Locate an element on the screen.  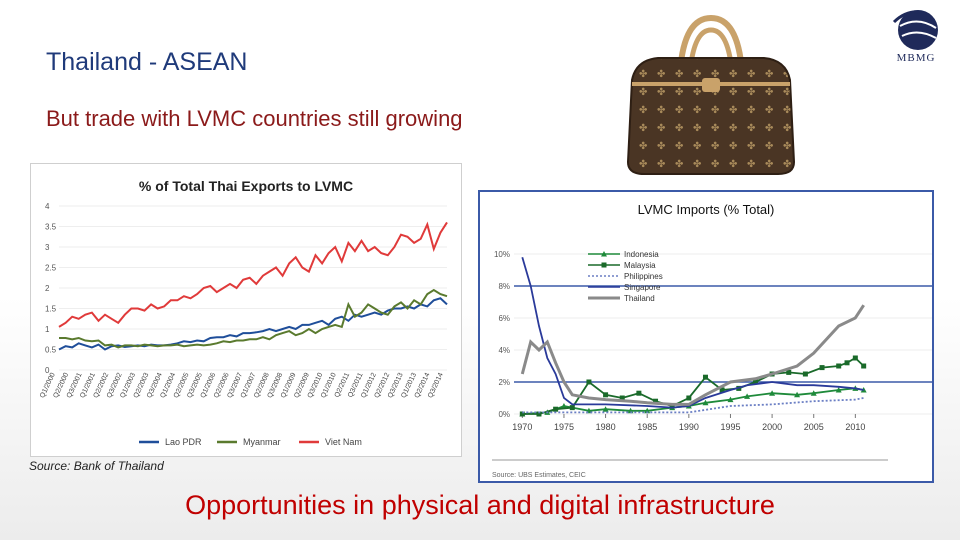
x-tick-label: 1995 is located at coordinates (730, 427).